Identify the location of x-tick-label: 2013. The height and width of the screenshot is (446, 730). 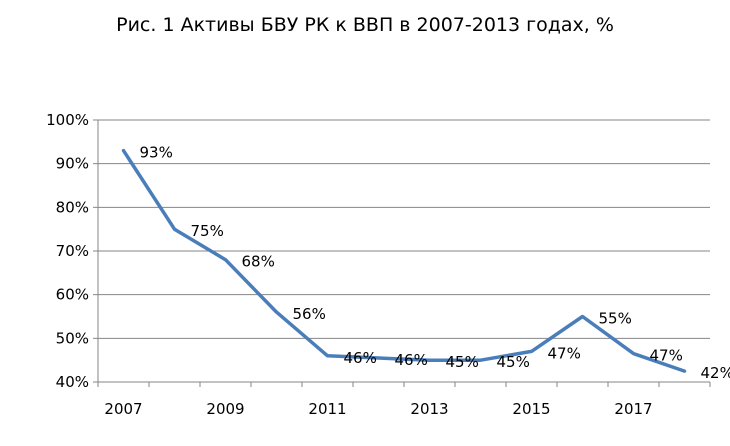
(429, 409).